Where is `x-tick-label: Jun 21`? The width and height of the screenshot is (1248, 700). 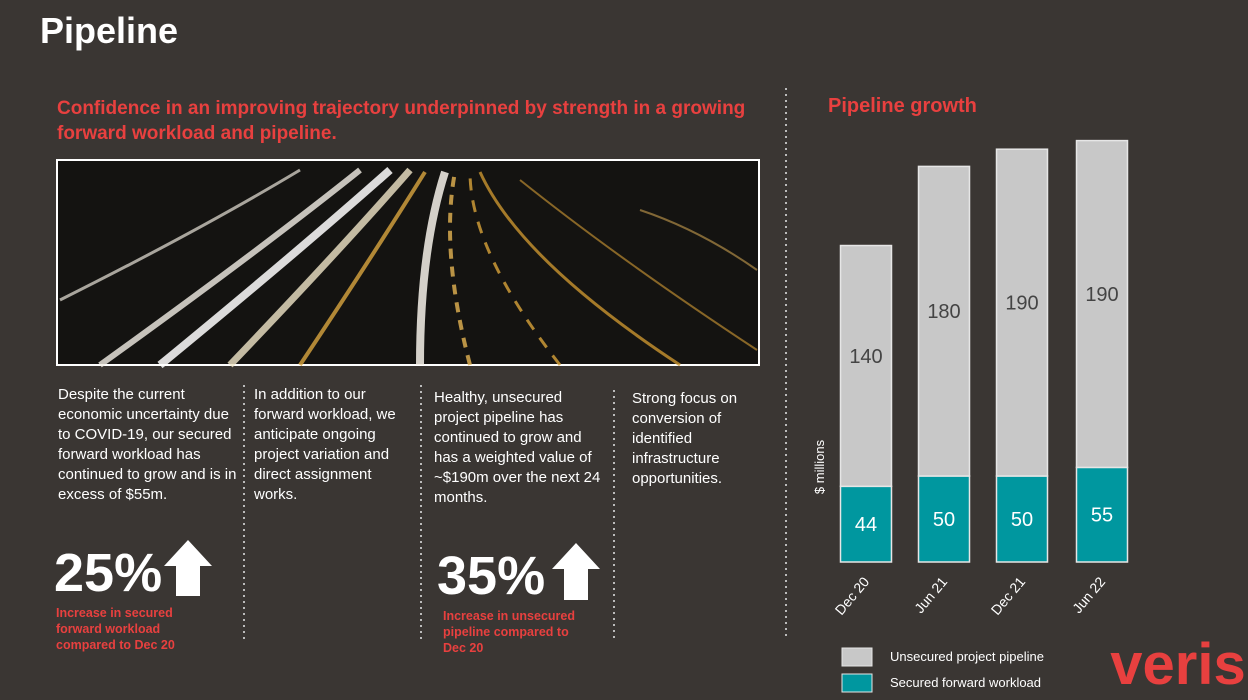 x-tick-label: Jun 21 is located at coordinates (930, 594).